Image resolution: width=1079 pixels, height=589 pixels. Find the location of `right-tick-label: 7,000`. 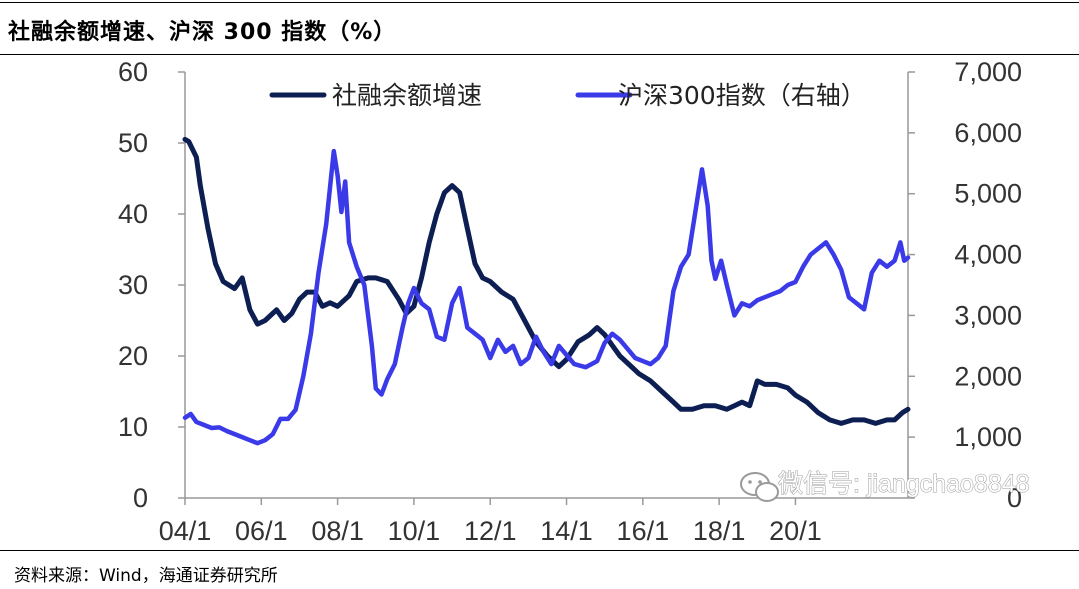

right-tick-label: 7,000 is located at coordinates (988, 72).